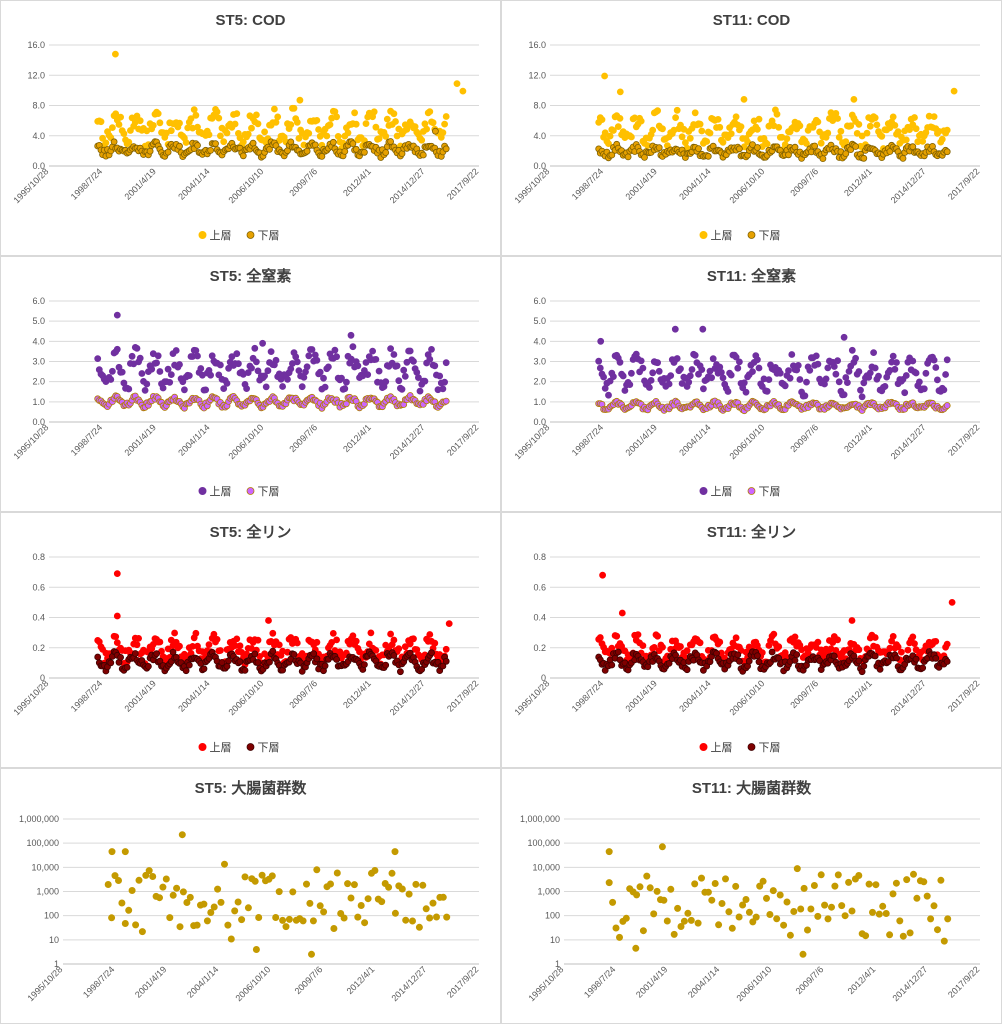 This screenshot has width=1002, height=1024. Describe the element at coordinates (537, 75) in the screenshot. I see `y-tick-label: 12.0` at that location.